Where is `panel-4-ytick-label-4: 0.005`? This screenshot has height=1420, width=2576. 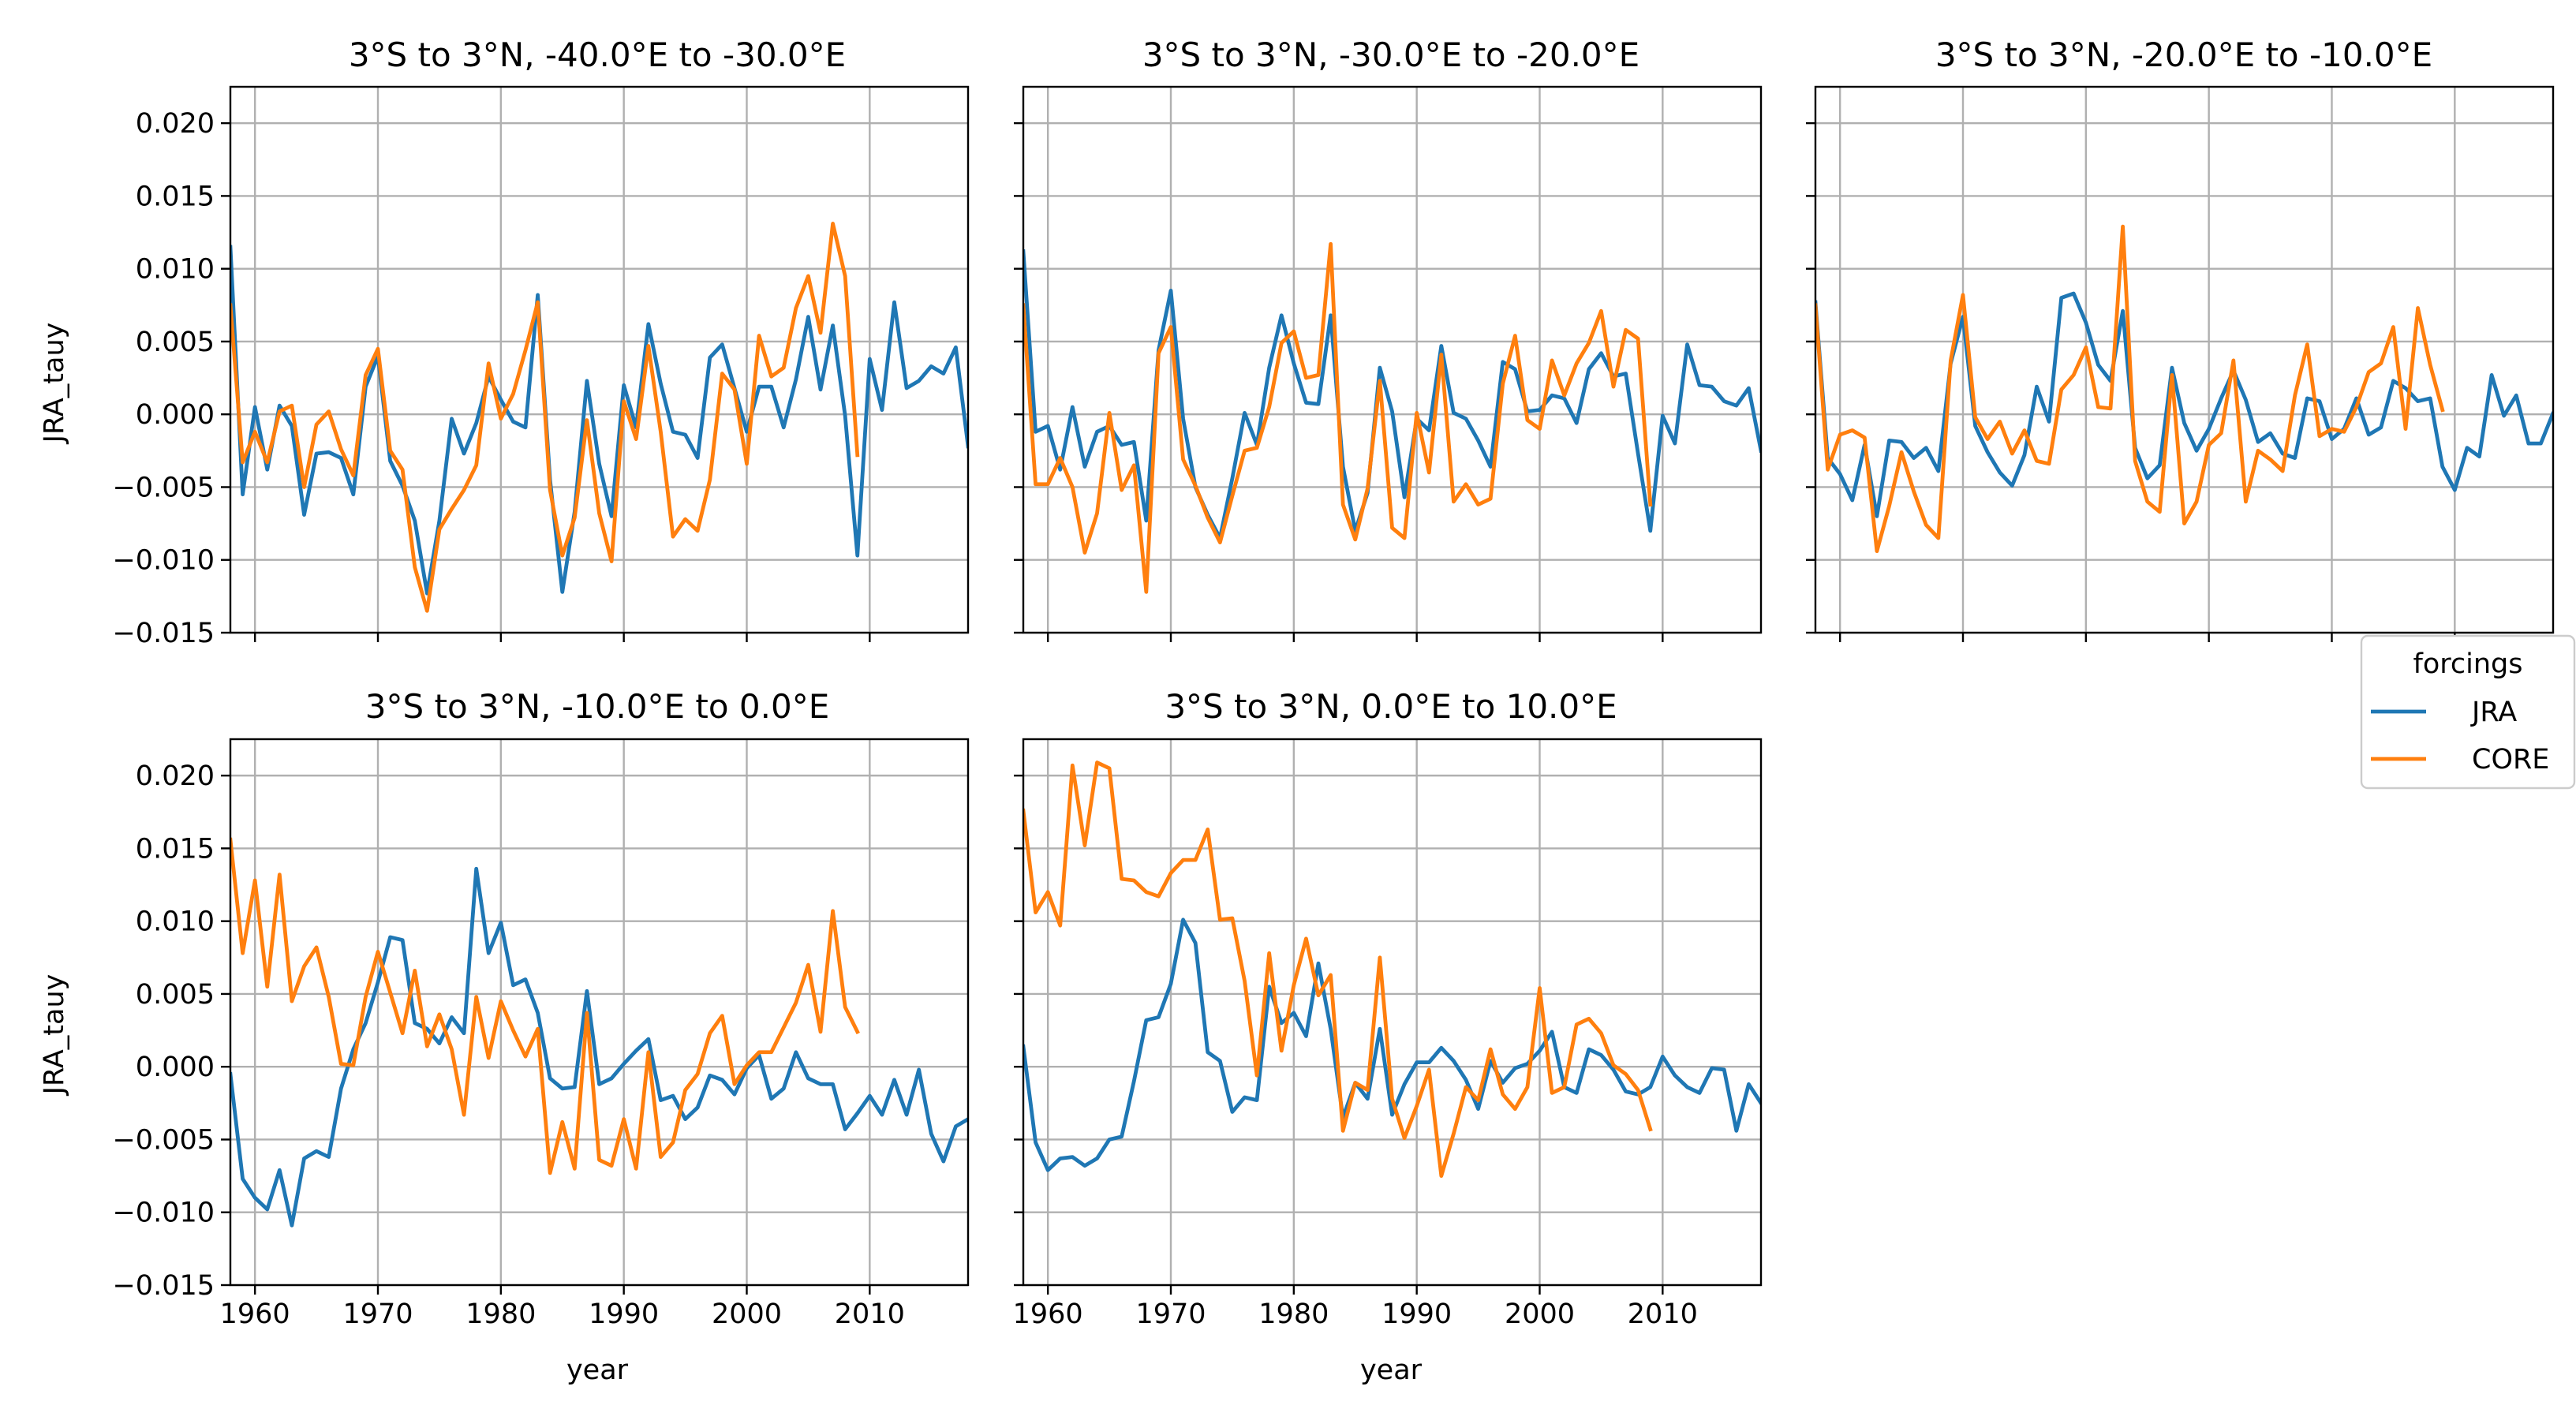 panel-4-ytick-label-4: 0.005 is located at coordinates (175, 995).